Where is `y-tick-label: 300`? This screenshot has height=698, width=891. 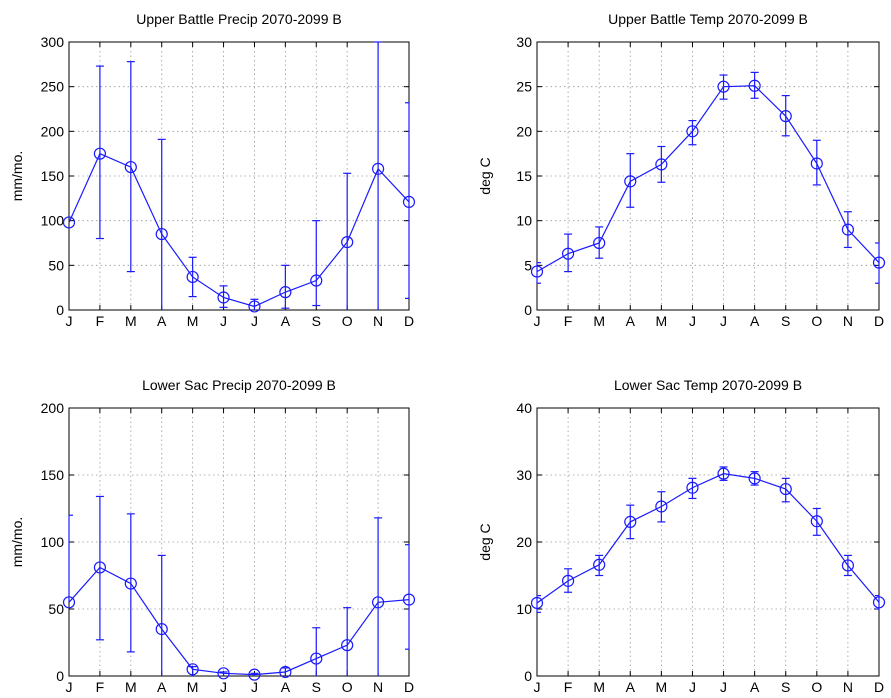 y-tick-label: 300 is located at coordinates (53, 42).